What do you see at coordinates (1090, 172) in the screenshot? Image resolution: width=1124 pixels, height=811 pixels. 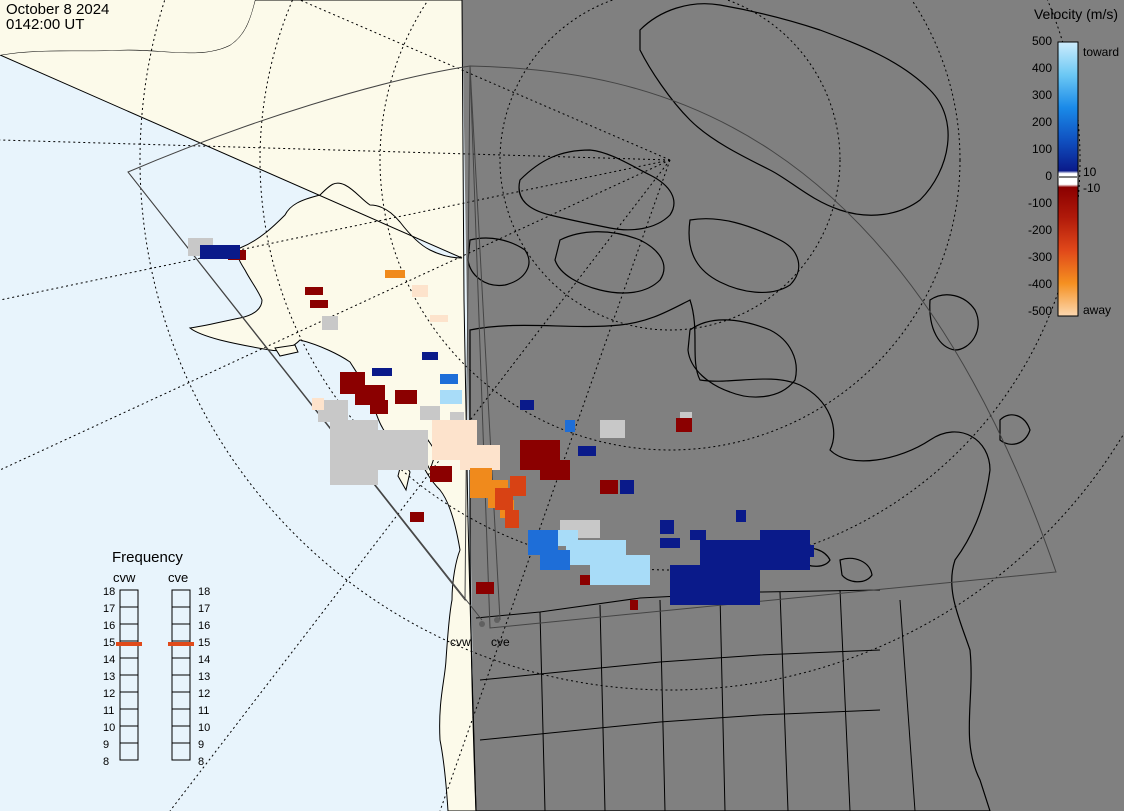 I see `colorbar-inner-pos-label: 10` at bounding box center [1090, 172].